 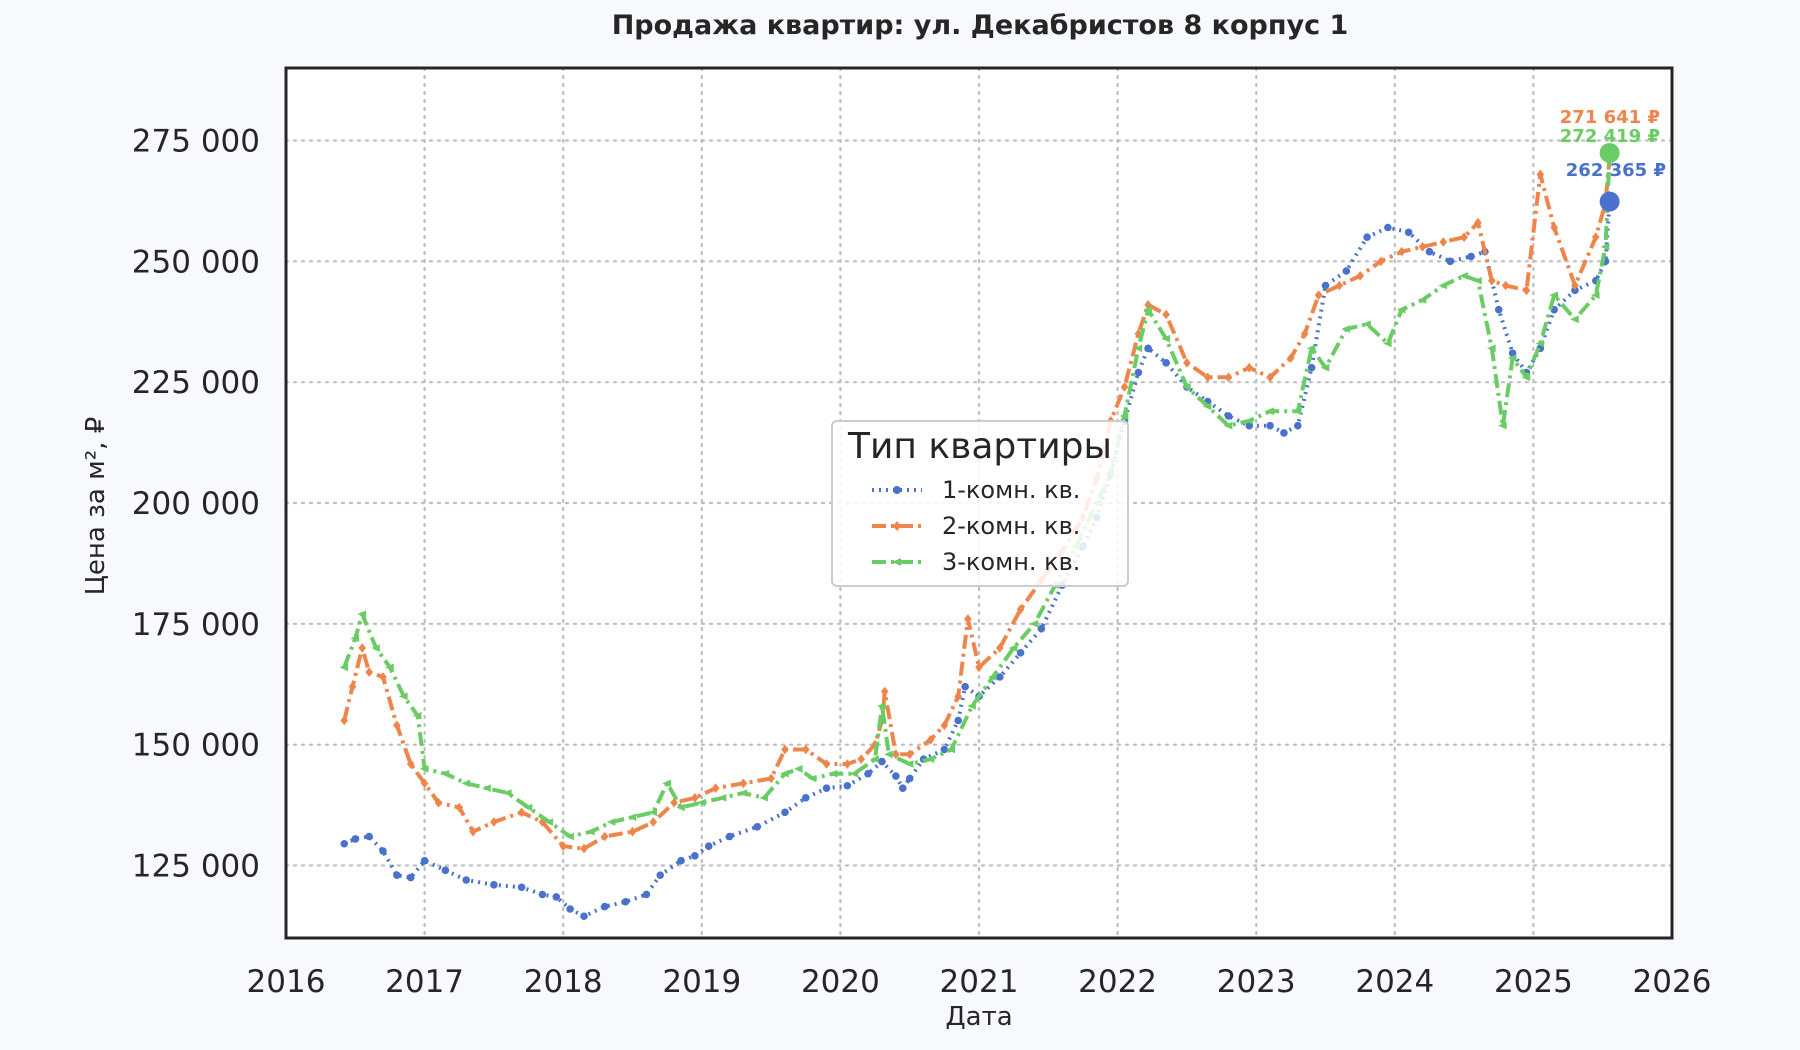 I want to click on legend-item: 1-комн. кв., so click(x=976, y=490).